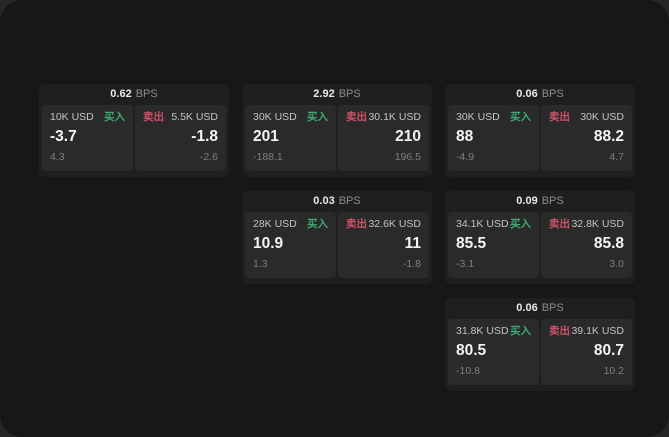 The image size is (669, 437). Describe the element at coordinates (608, 136) in the screenshot. I see `sell-price: 88.2` at that location.